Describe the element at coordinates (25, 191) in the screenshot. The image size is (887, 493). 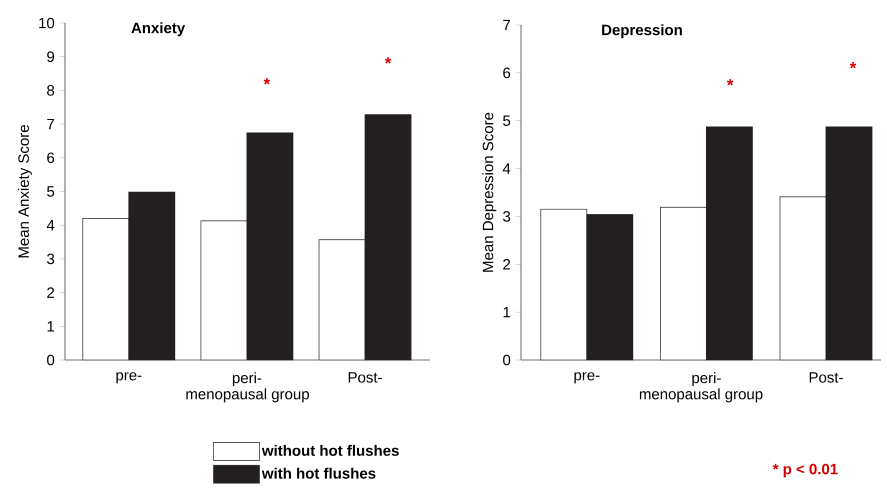
I see `y-axis-title: Mean Anxiety Score` at that location.